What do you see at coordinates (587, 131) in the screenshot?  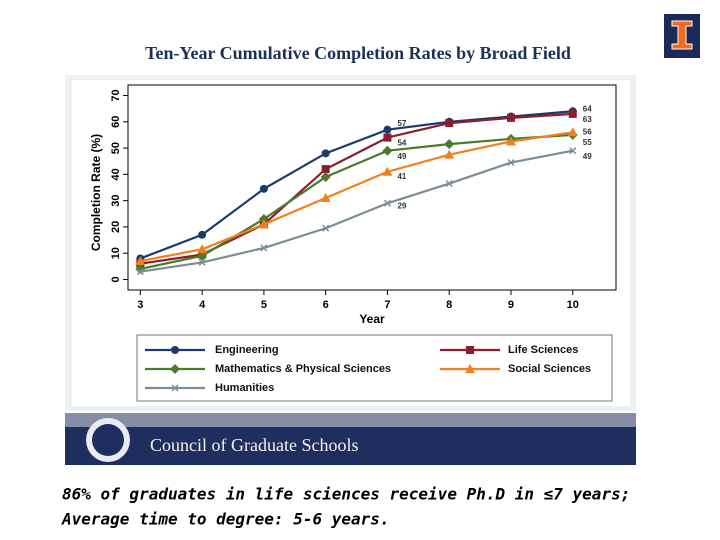 I see `data-label: 56` at bounding box center [587, 131].